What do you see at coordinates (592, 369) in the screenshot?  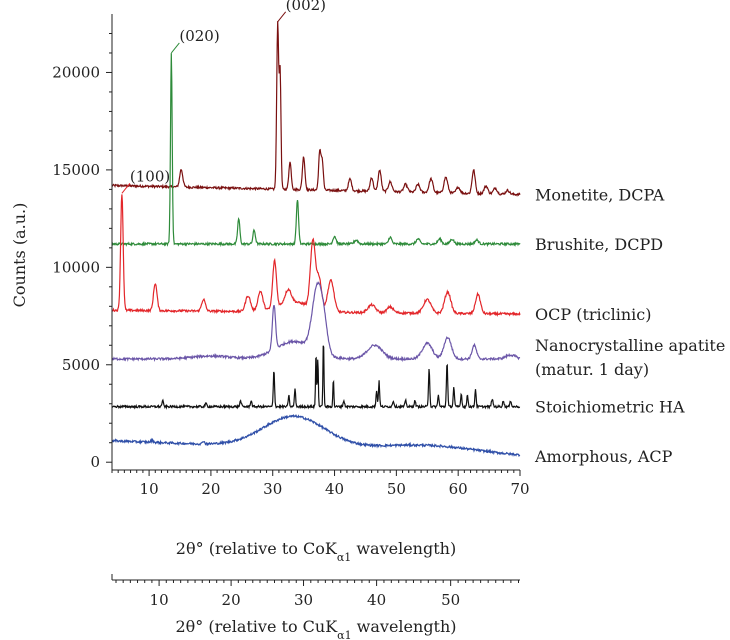 I see `series-name-line2: (matur. 1 day)` at bounding box center [592, 369].